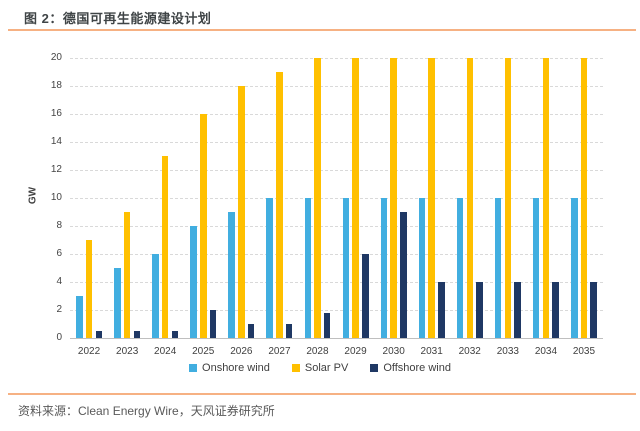 This screenshot has width=640, height=431. What do you see at coordinates (295, 368) in the screenshot?
I see `legend-swatch-solar-pv` at bounding box center [295, 368].